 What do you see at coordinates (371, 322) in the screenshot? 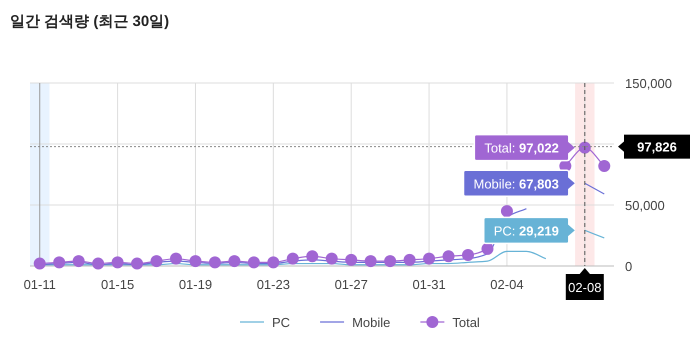
I see `legend-label: Mobile` at bounding box center [371, 322].